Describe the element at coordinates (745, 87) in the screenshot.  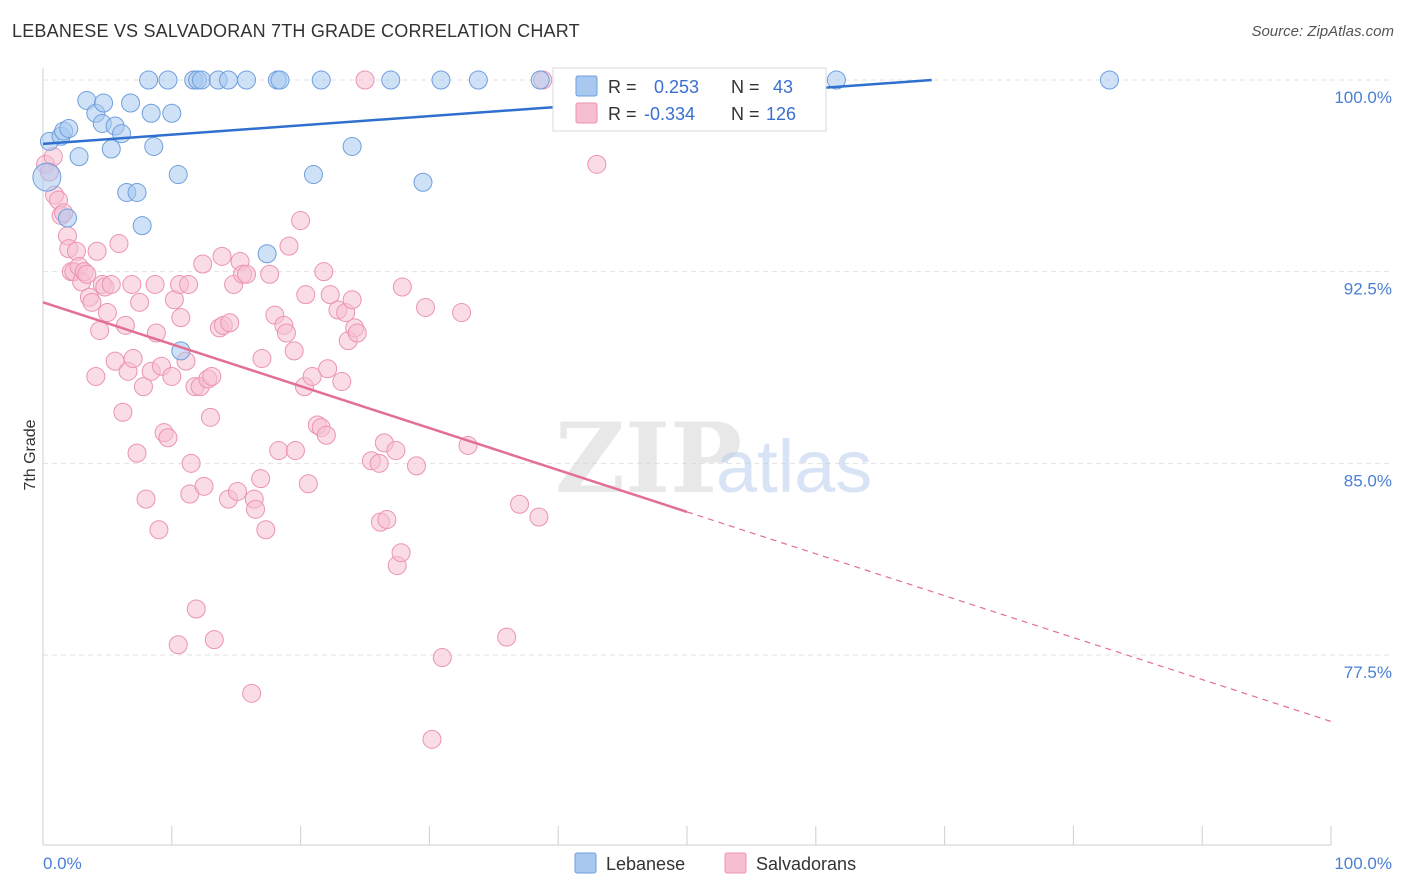
I see `stats-n-label-lebanese: N =` at that location.